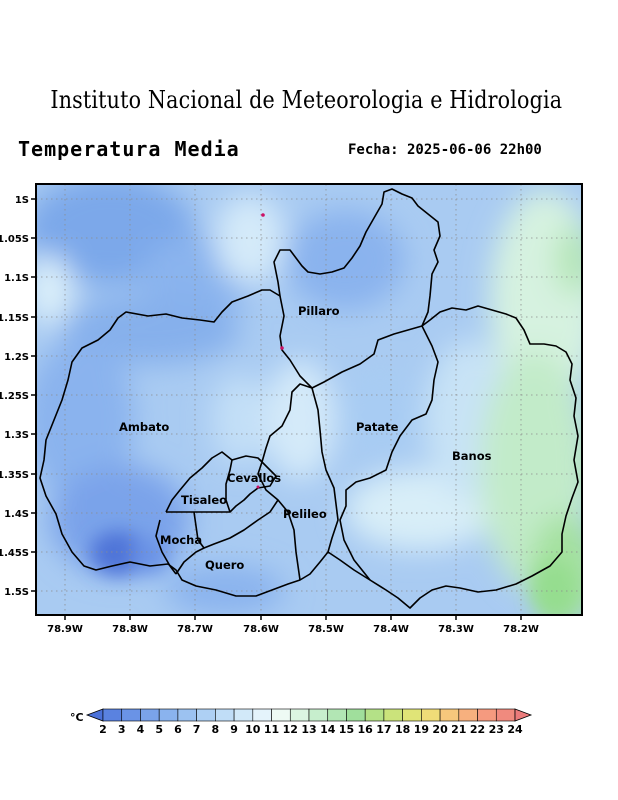 Image resolution: width=618 pixels, height=800 pixels. Describe the element at coordinates (326, 629) in the screenshot. I see `lon-tick-label: 78.5W` at that location.